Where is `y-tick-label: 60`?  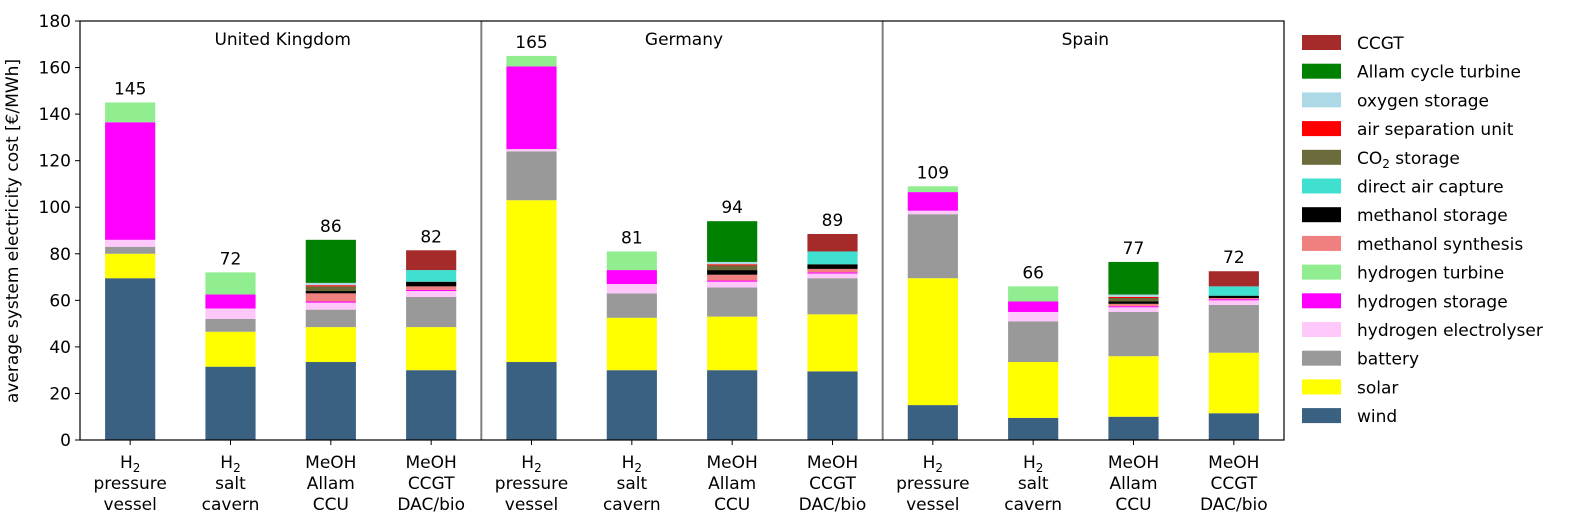
y-tick-label: 60 is located at coordinates (60, 301).